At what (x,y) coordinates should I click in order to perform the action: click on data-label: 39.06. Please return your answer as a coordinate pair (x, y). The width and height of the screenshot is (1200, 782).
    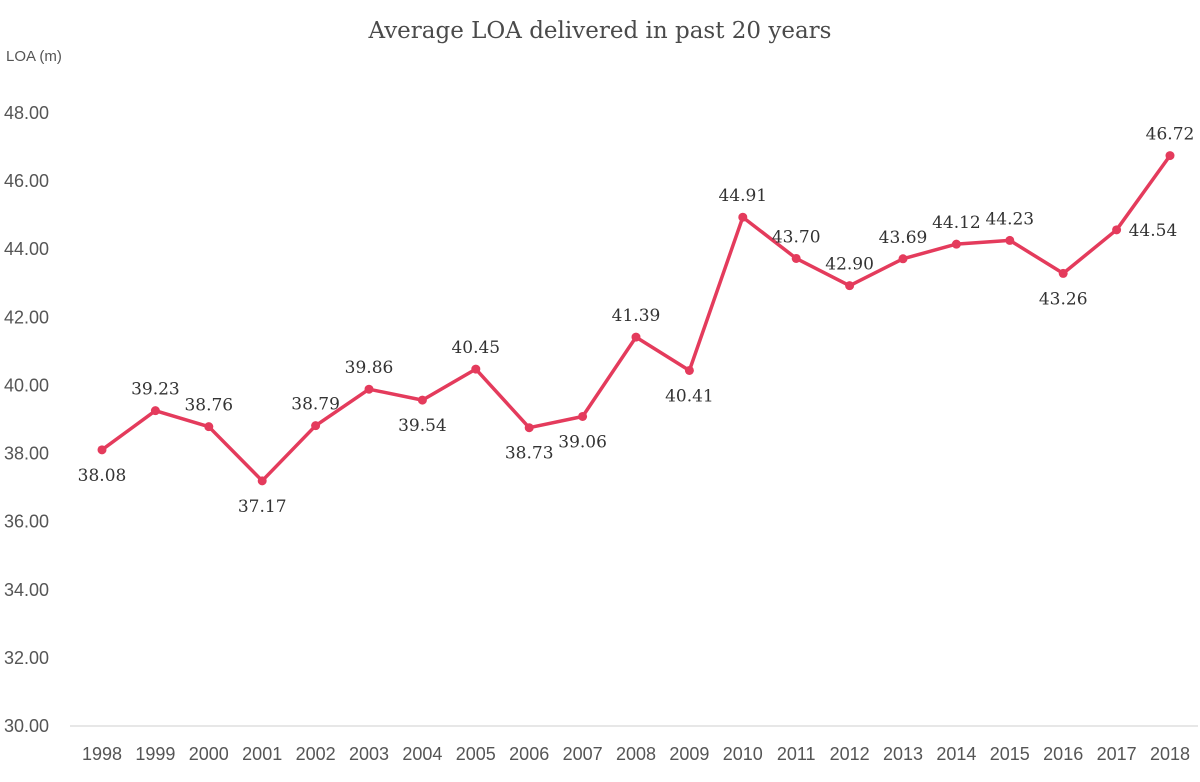
    Looking at the image, I should click on (582, 442).